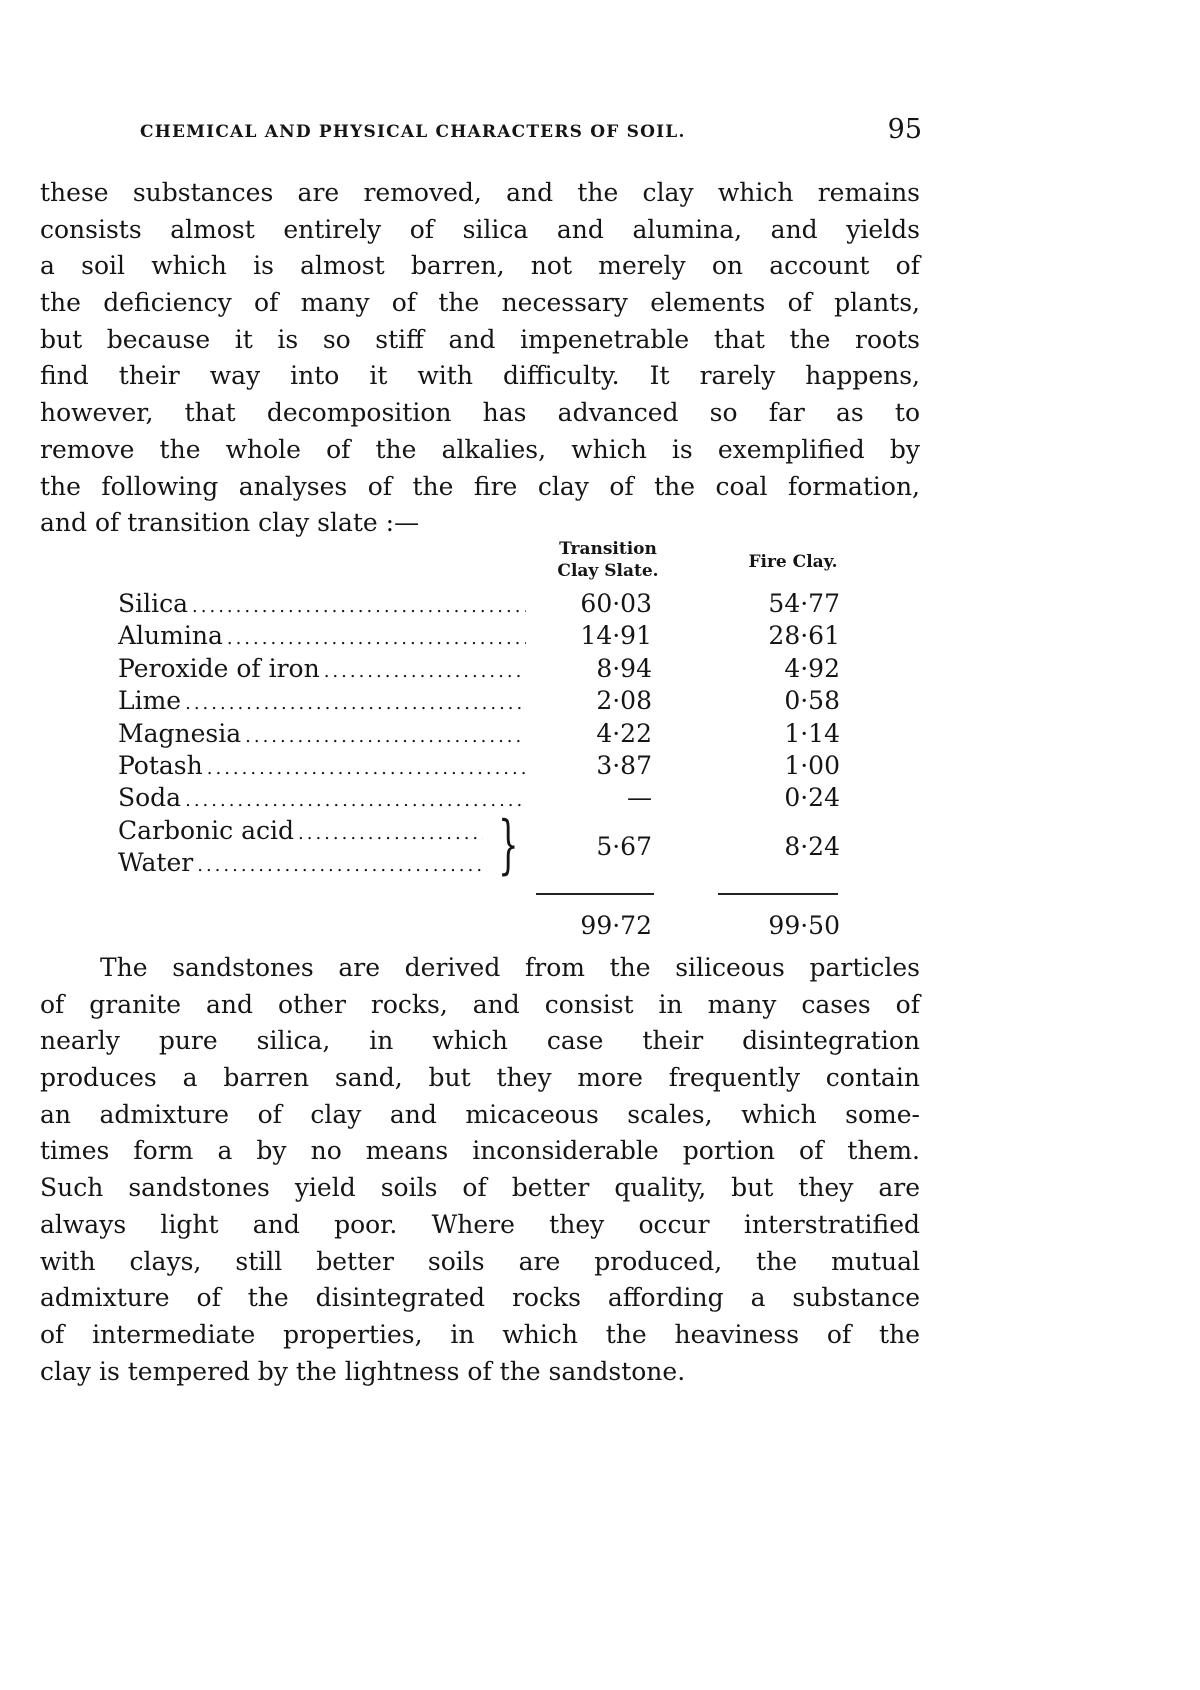  Describe the element at coordinates (160, 765) in the screenshot. I see `row-label-text: Potash` at that location.